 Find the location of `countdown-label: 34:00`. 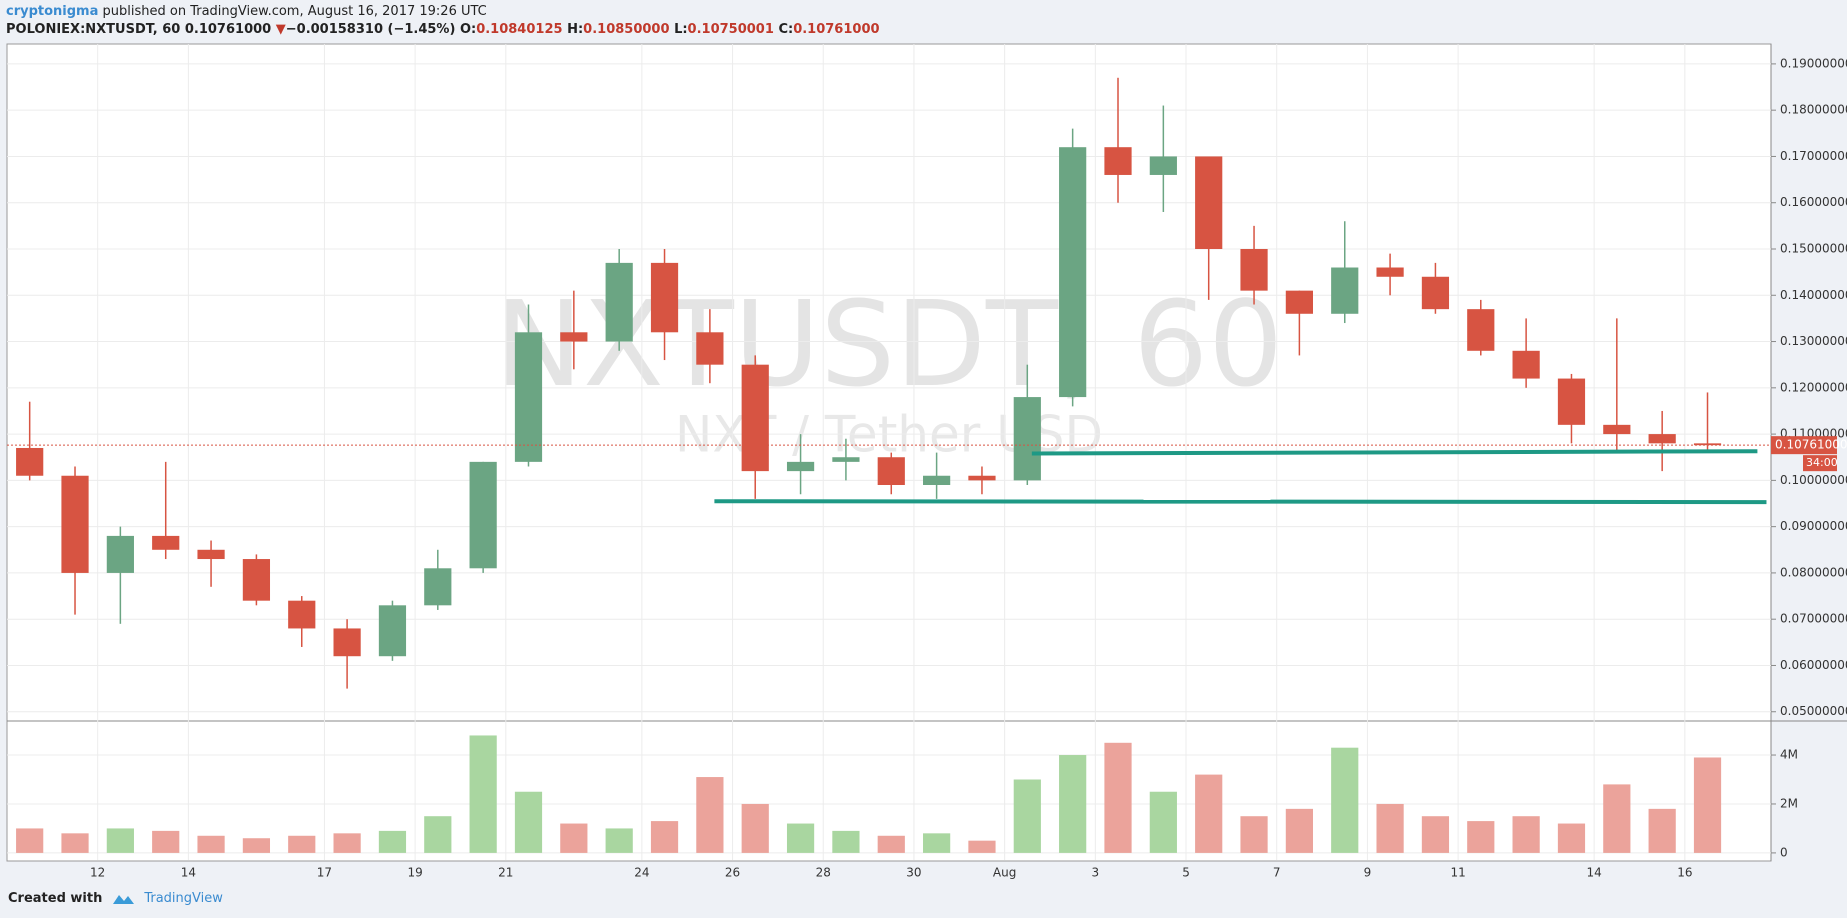

countdown-label: 34:00 is located at coordinates (1822, 462).